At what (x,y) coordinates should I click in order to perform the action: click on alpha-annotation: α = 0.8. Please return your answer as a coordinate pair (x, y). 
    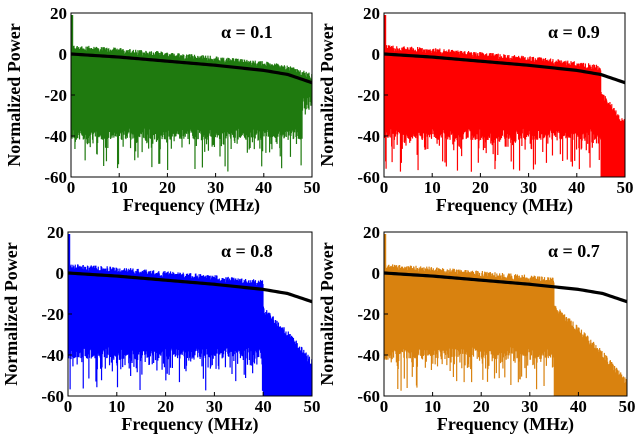
    Looking at the image, I should click on (247, 251).